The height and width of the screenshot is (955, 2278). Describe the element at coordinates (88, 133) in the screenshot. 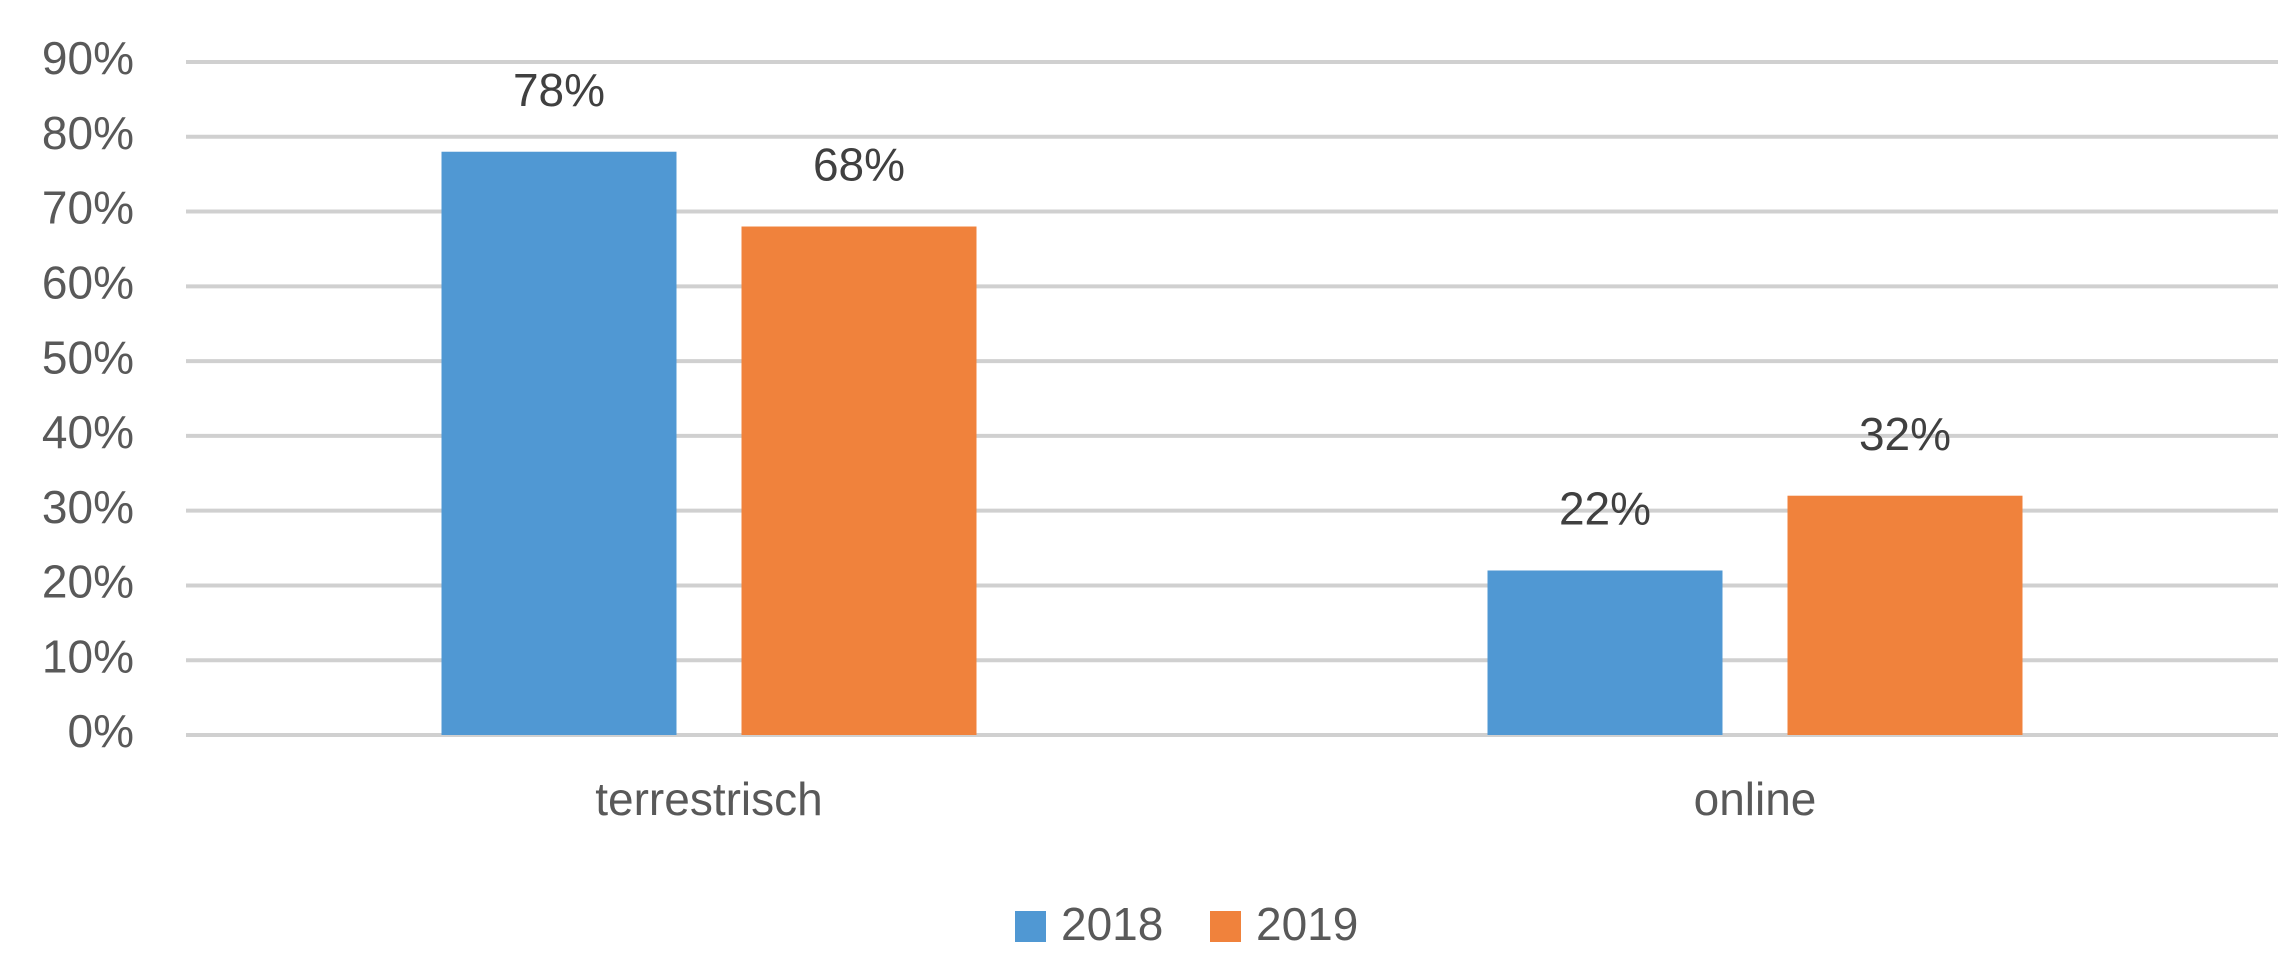

I see `y-tick-label: 80%` at that location.